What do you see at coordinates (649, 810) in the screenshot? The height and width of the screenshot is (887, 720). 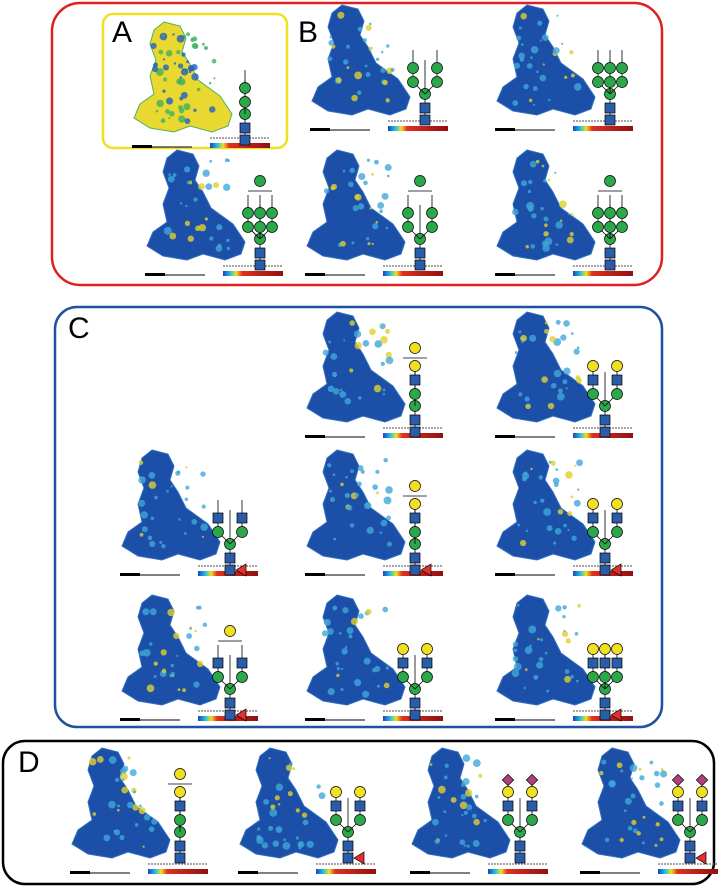 I see `tissue-image` at bounding box center [649, 810].